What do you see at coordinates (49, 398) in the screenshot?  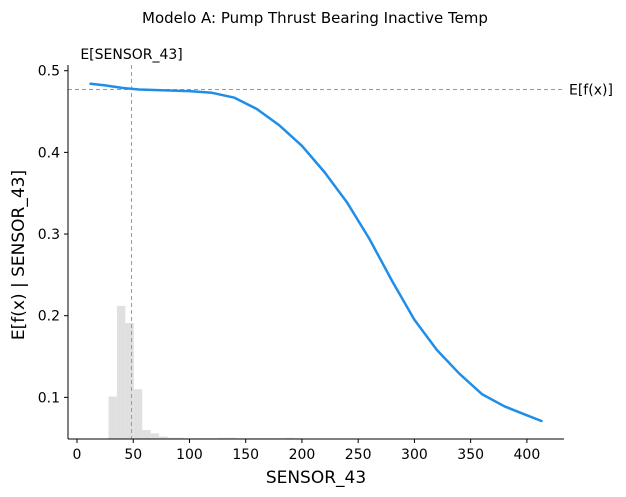 I see `y-tick-label: 0.1` at bounding box center [49, 398].